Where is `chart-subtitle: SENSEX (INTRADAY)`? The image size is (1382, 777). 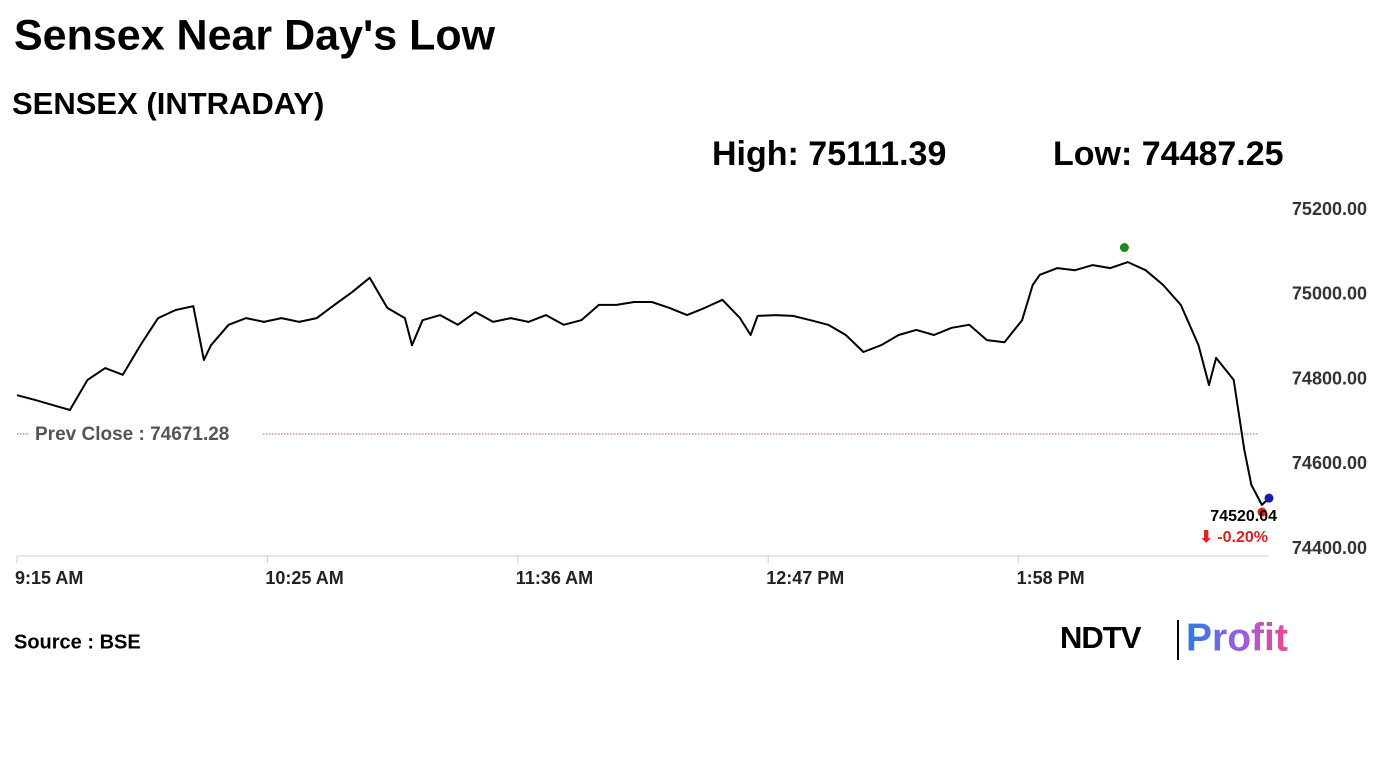 chart-subtitle: SENSEX (INTRADAY) is located at coordinates (168, 103).